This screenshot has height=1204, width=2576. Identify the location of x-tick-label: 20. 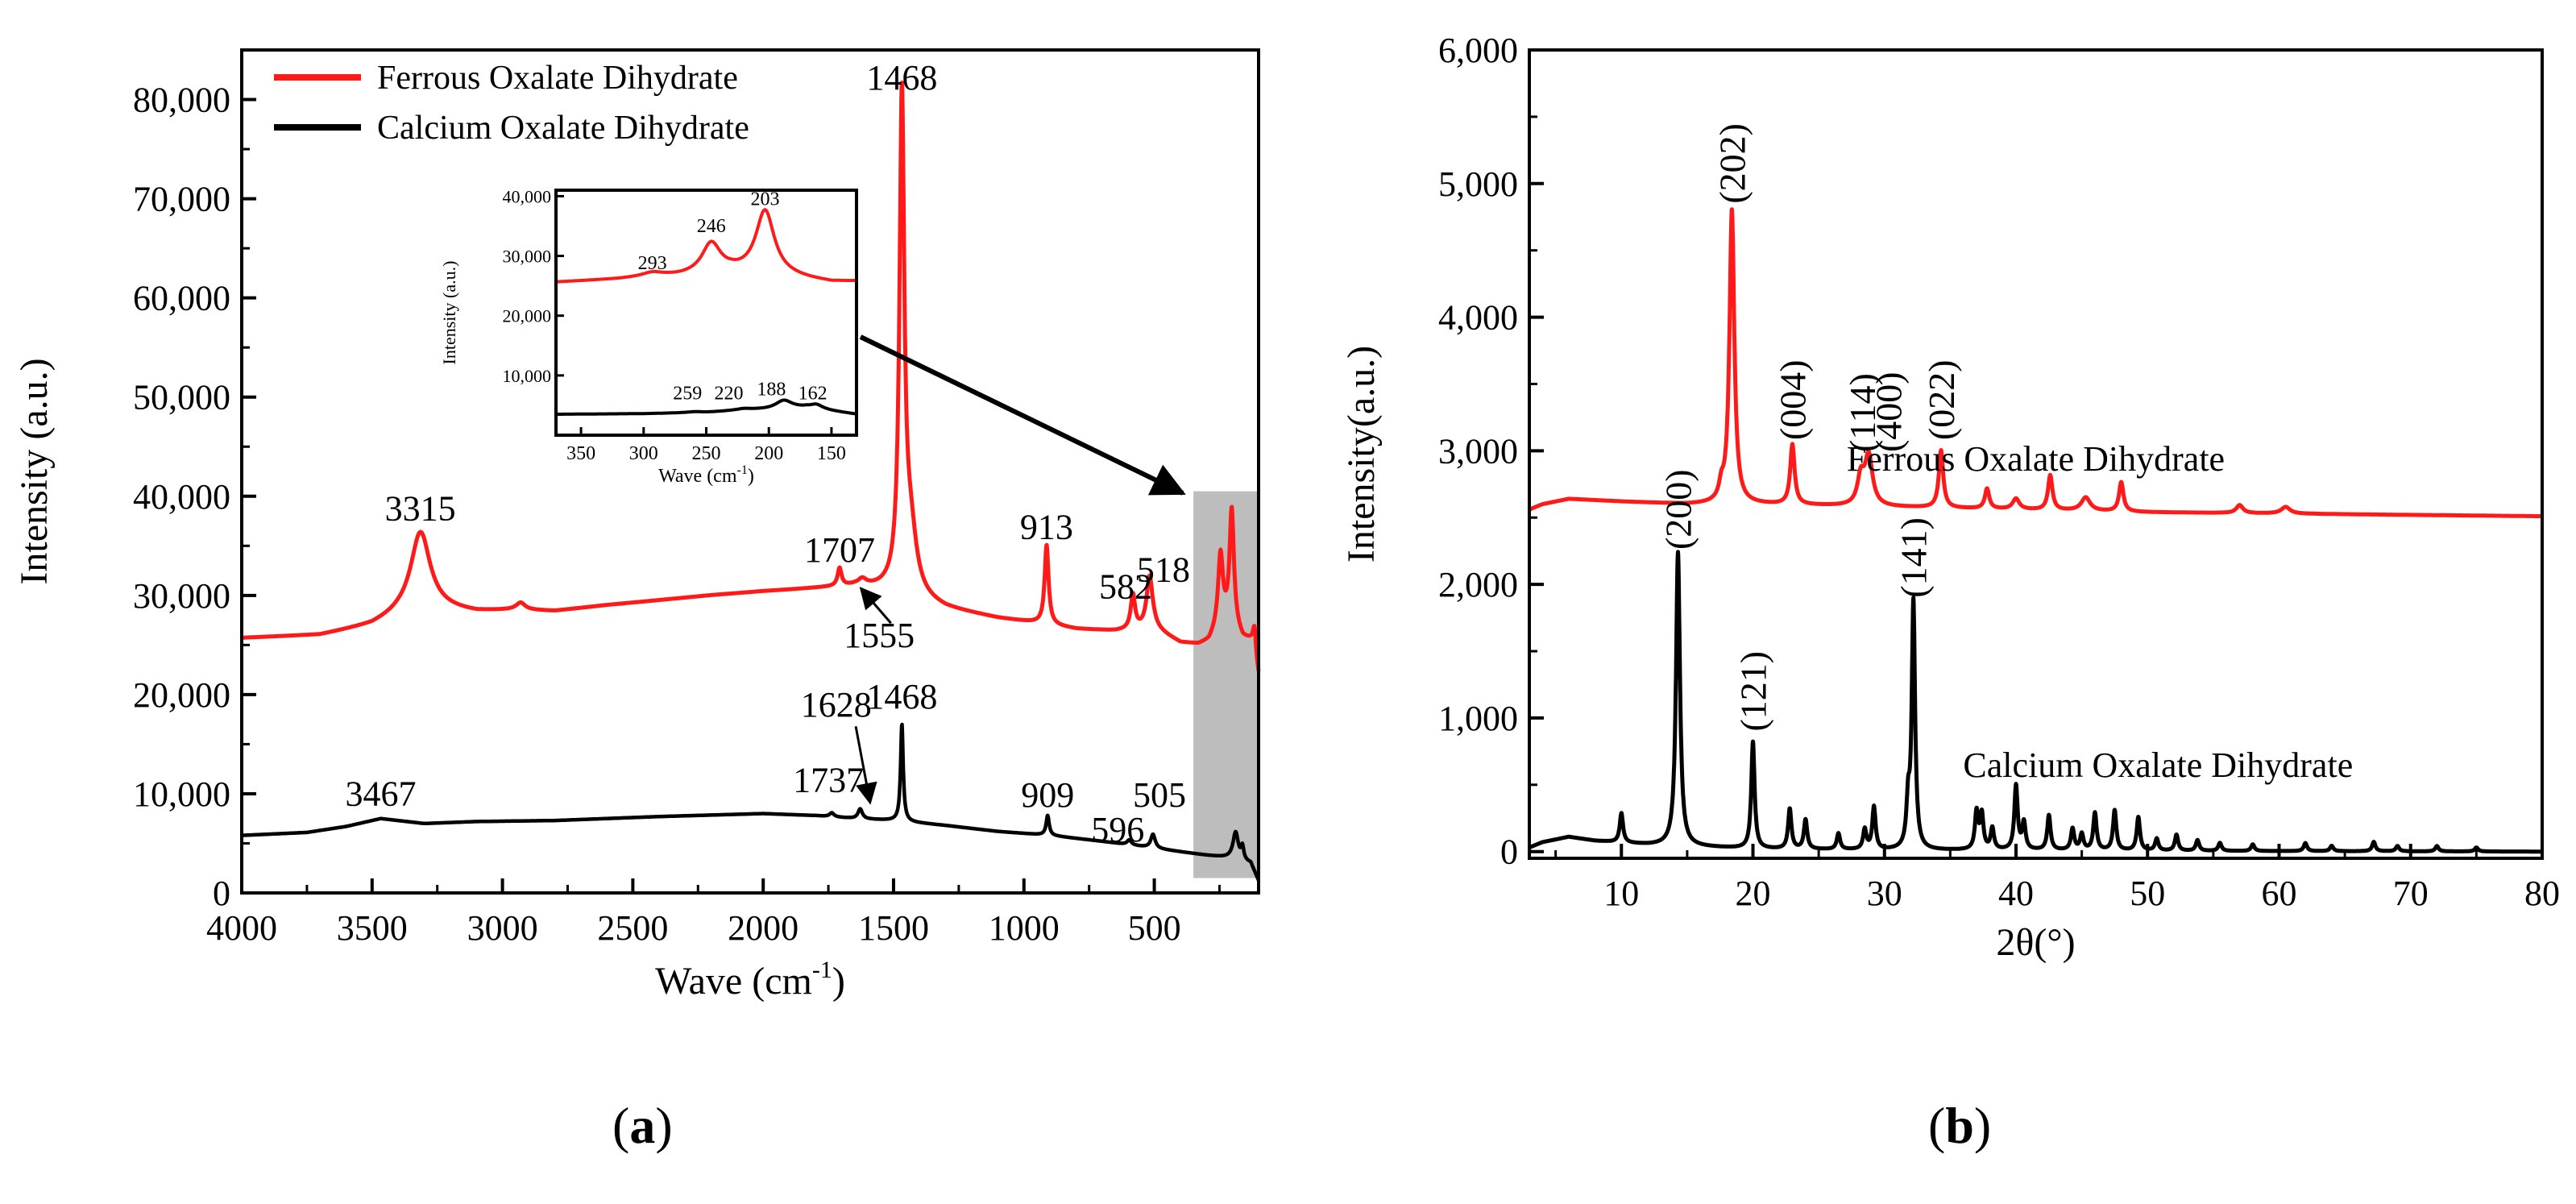
(1753, 894).